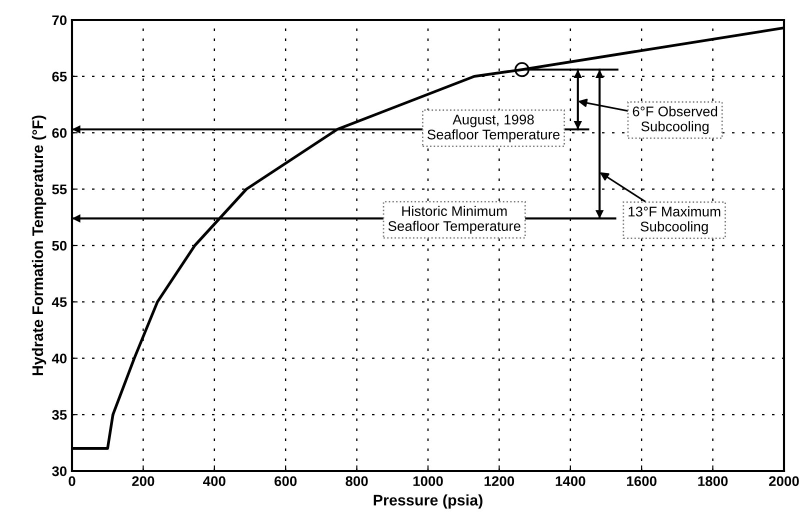 The image size is (811, 527). I want to click on x-tick-label: 1800, so click(713, 481).